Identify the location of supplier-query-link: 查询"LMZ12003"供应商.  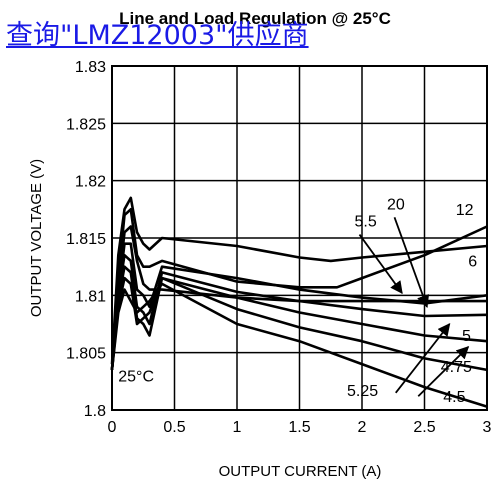
(157, 35).